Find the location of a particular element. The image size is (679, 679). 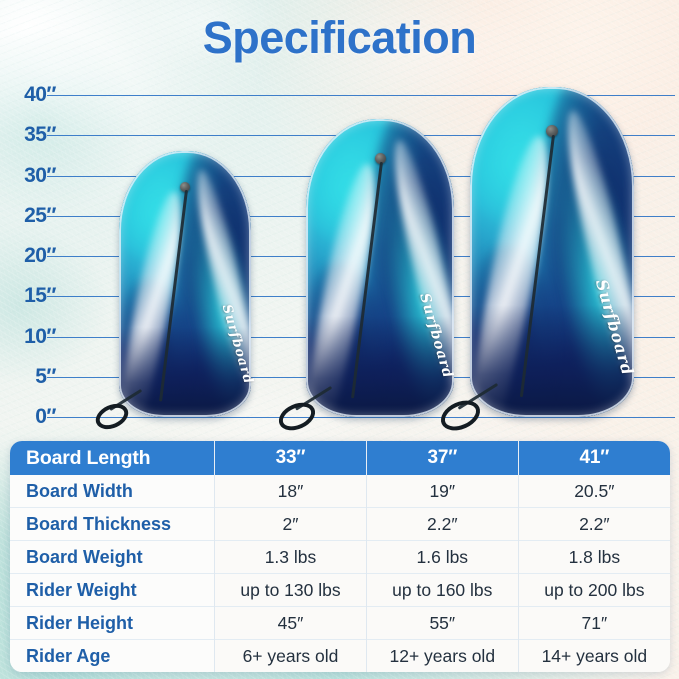

table-row: Board Weight 1.3 lbs 1.6 lbs 1.8 lbs is located at coordinates (340, 557).